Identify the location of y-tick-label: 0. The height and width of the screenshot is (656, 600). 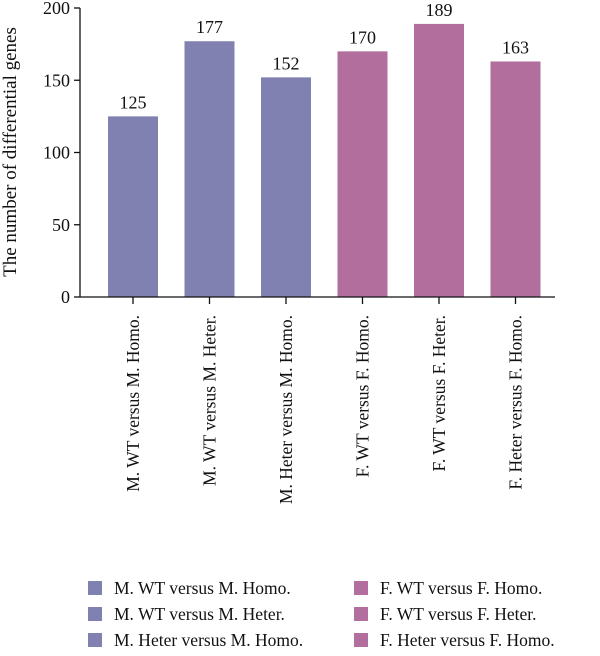
(65, 297).